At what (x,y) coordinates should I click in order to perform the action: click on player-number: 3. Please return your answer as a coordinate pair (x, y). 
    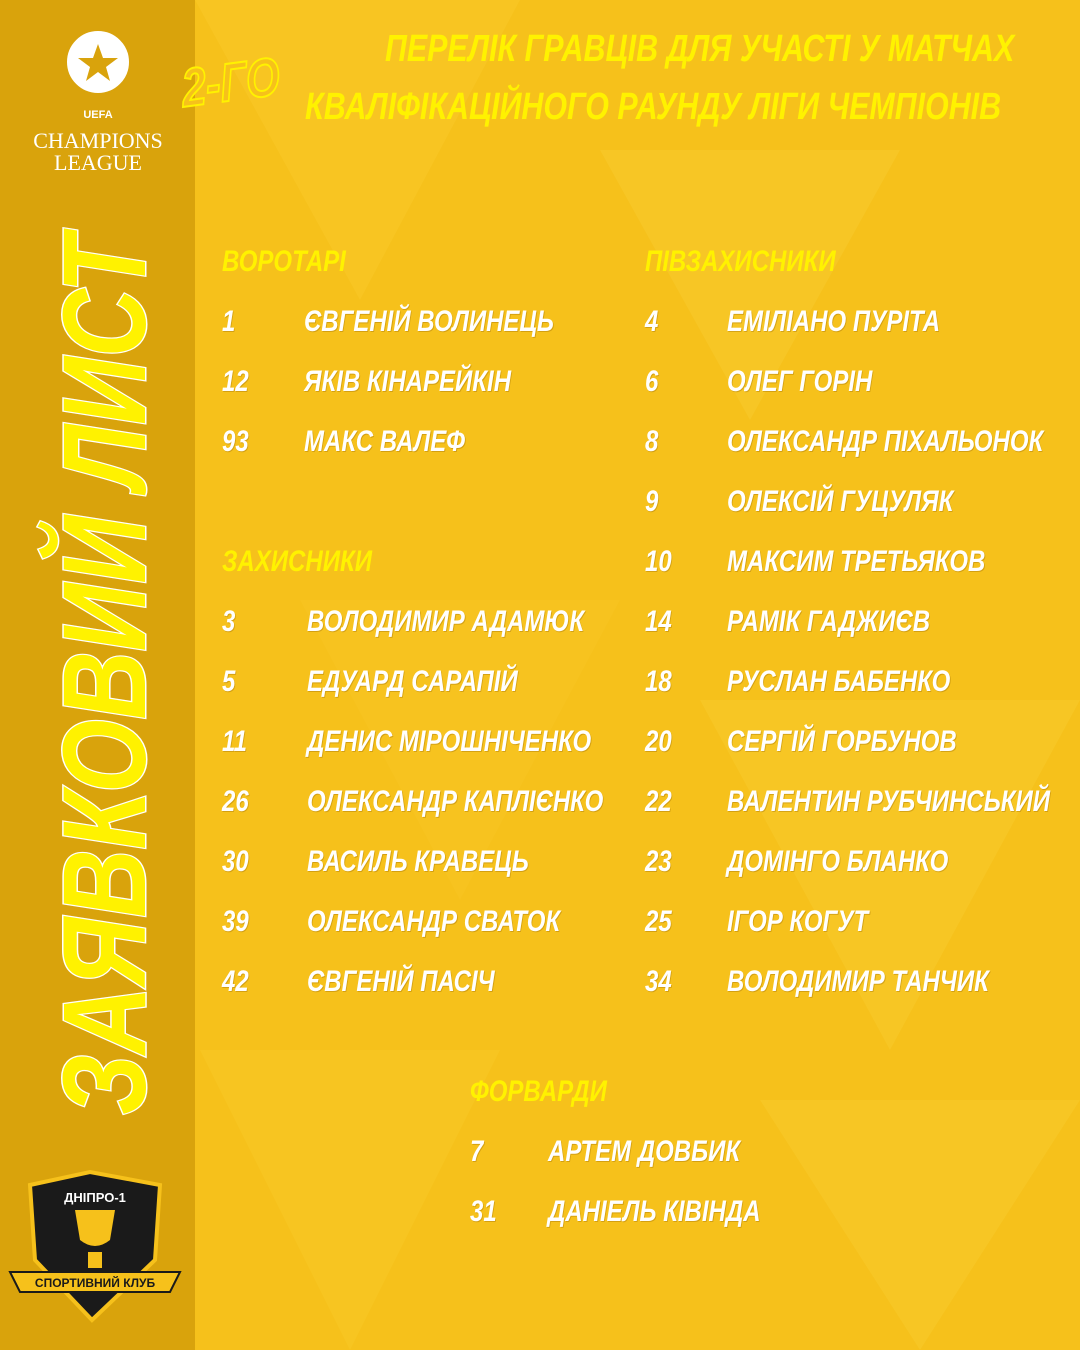
    Looking at the image, I should click on (229, 621).